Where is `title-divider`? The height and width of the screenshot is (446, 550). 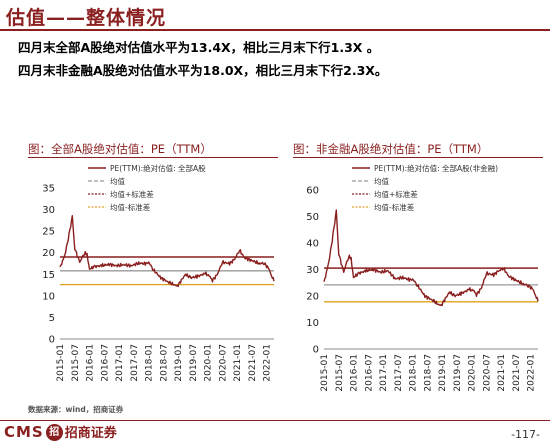 title-divider is located at coordinates (275, 30).